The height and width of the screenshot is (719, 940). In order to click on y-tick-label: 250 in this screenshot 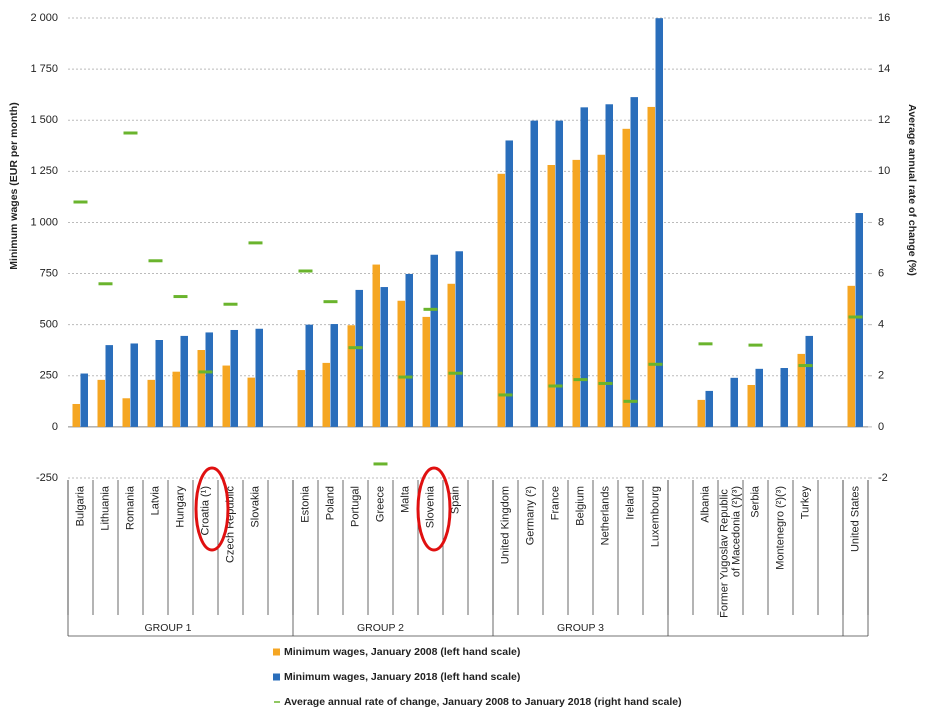, I will do `click(49, 376)`.